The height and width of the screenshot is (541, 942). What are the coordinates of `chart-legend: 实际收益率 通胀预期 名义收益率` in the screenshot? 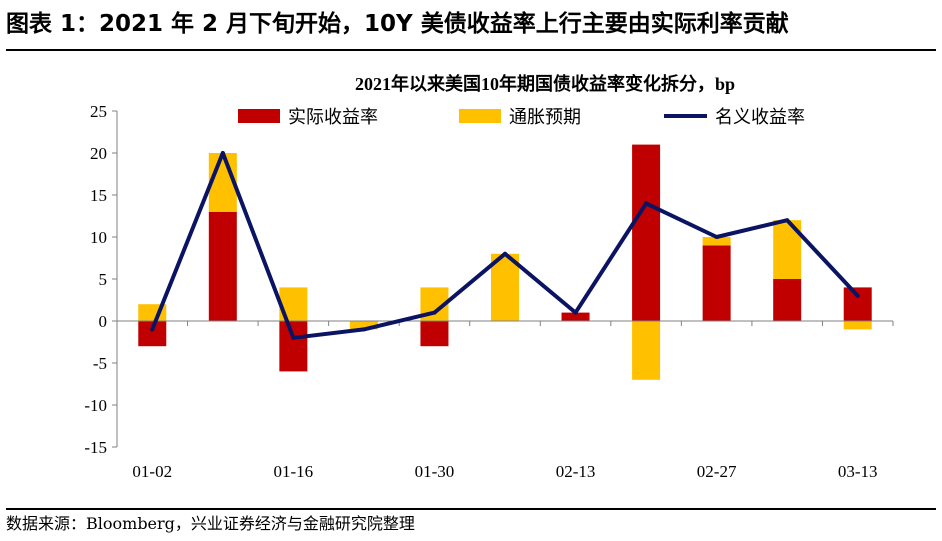 It's located at (521, 117).